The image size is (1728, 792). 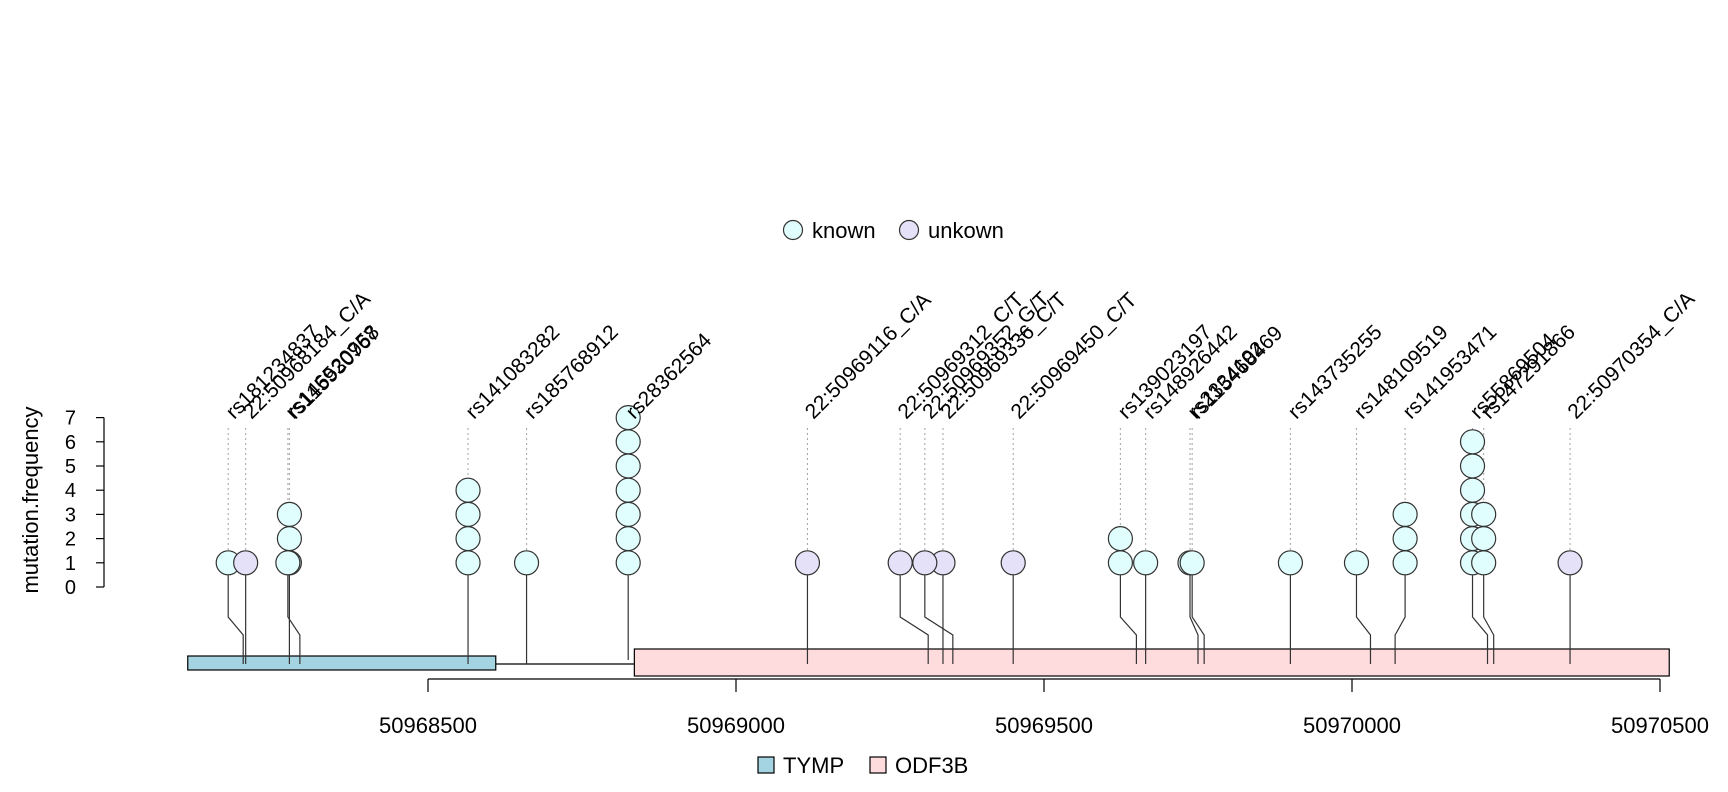 I want to click on legend-bottom: TYMP ODF3B, so click(x=862, y=765).